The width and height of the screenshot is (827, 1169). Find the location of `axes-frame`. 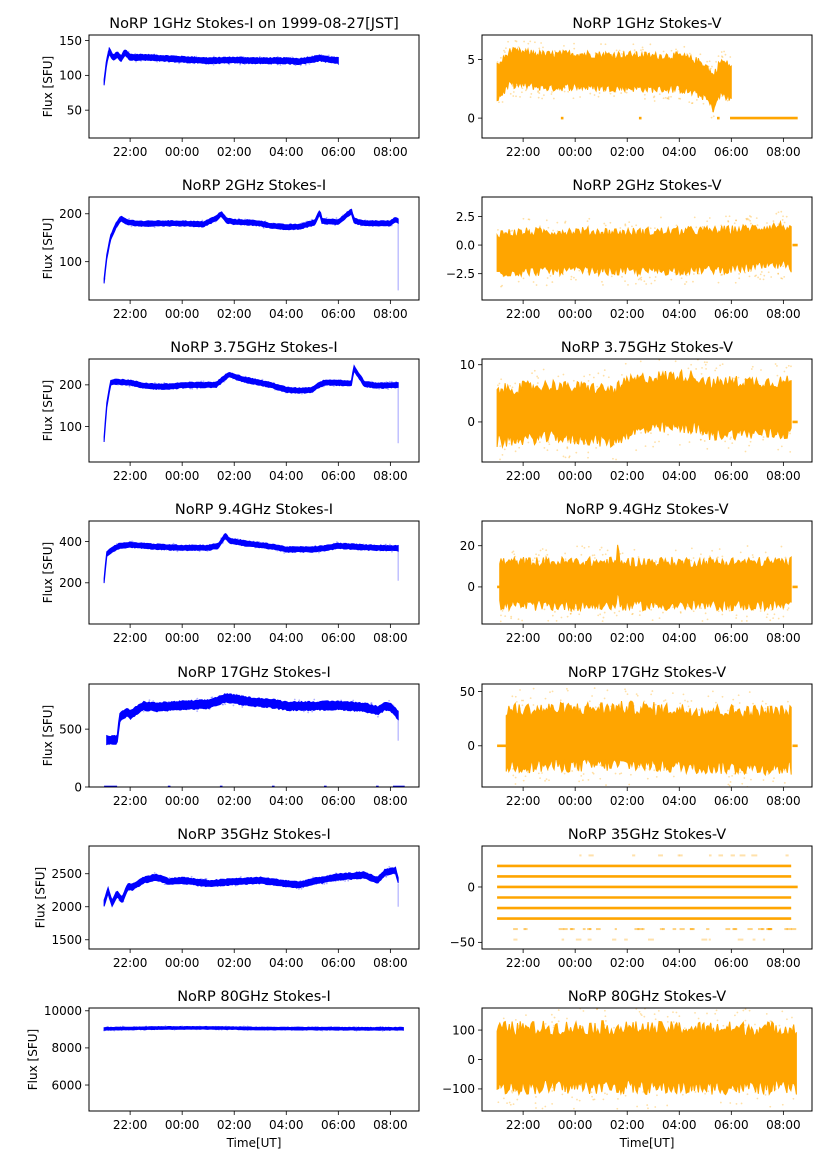

axes-frame is located at coordinates (254, 1059).